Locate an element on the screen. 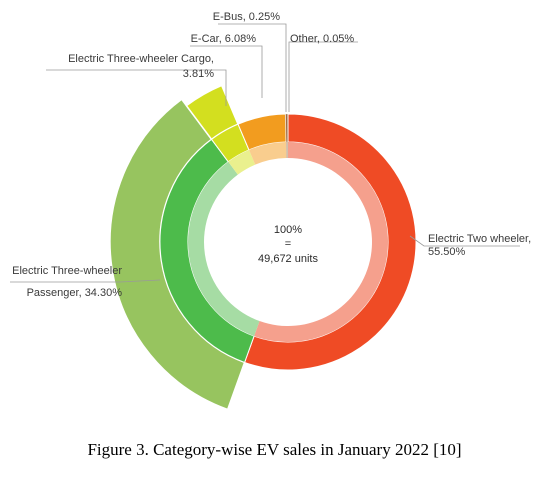 This screenshot has width=549, height=480. leader-electric-two-wheeler is located at coordinates (464, 241).